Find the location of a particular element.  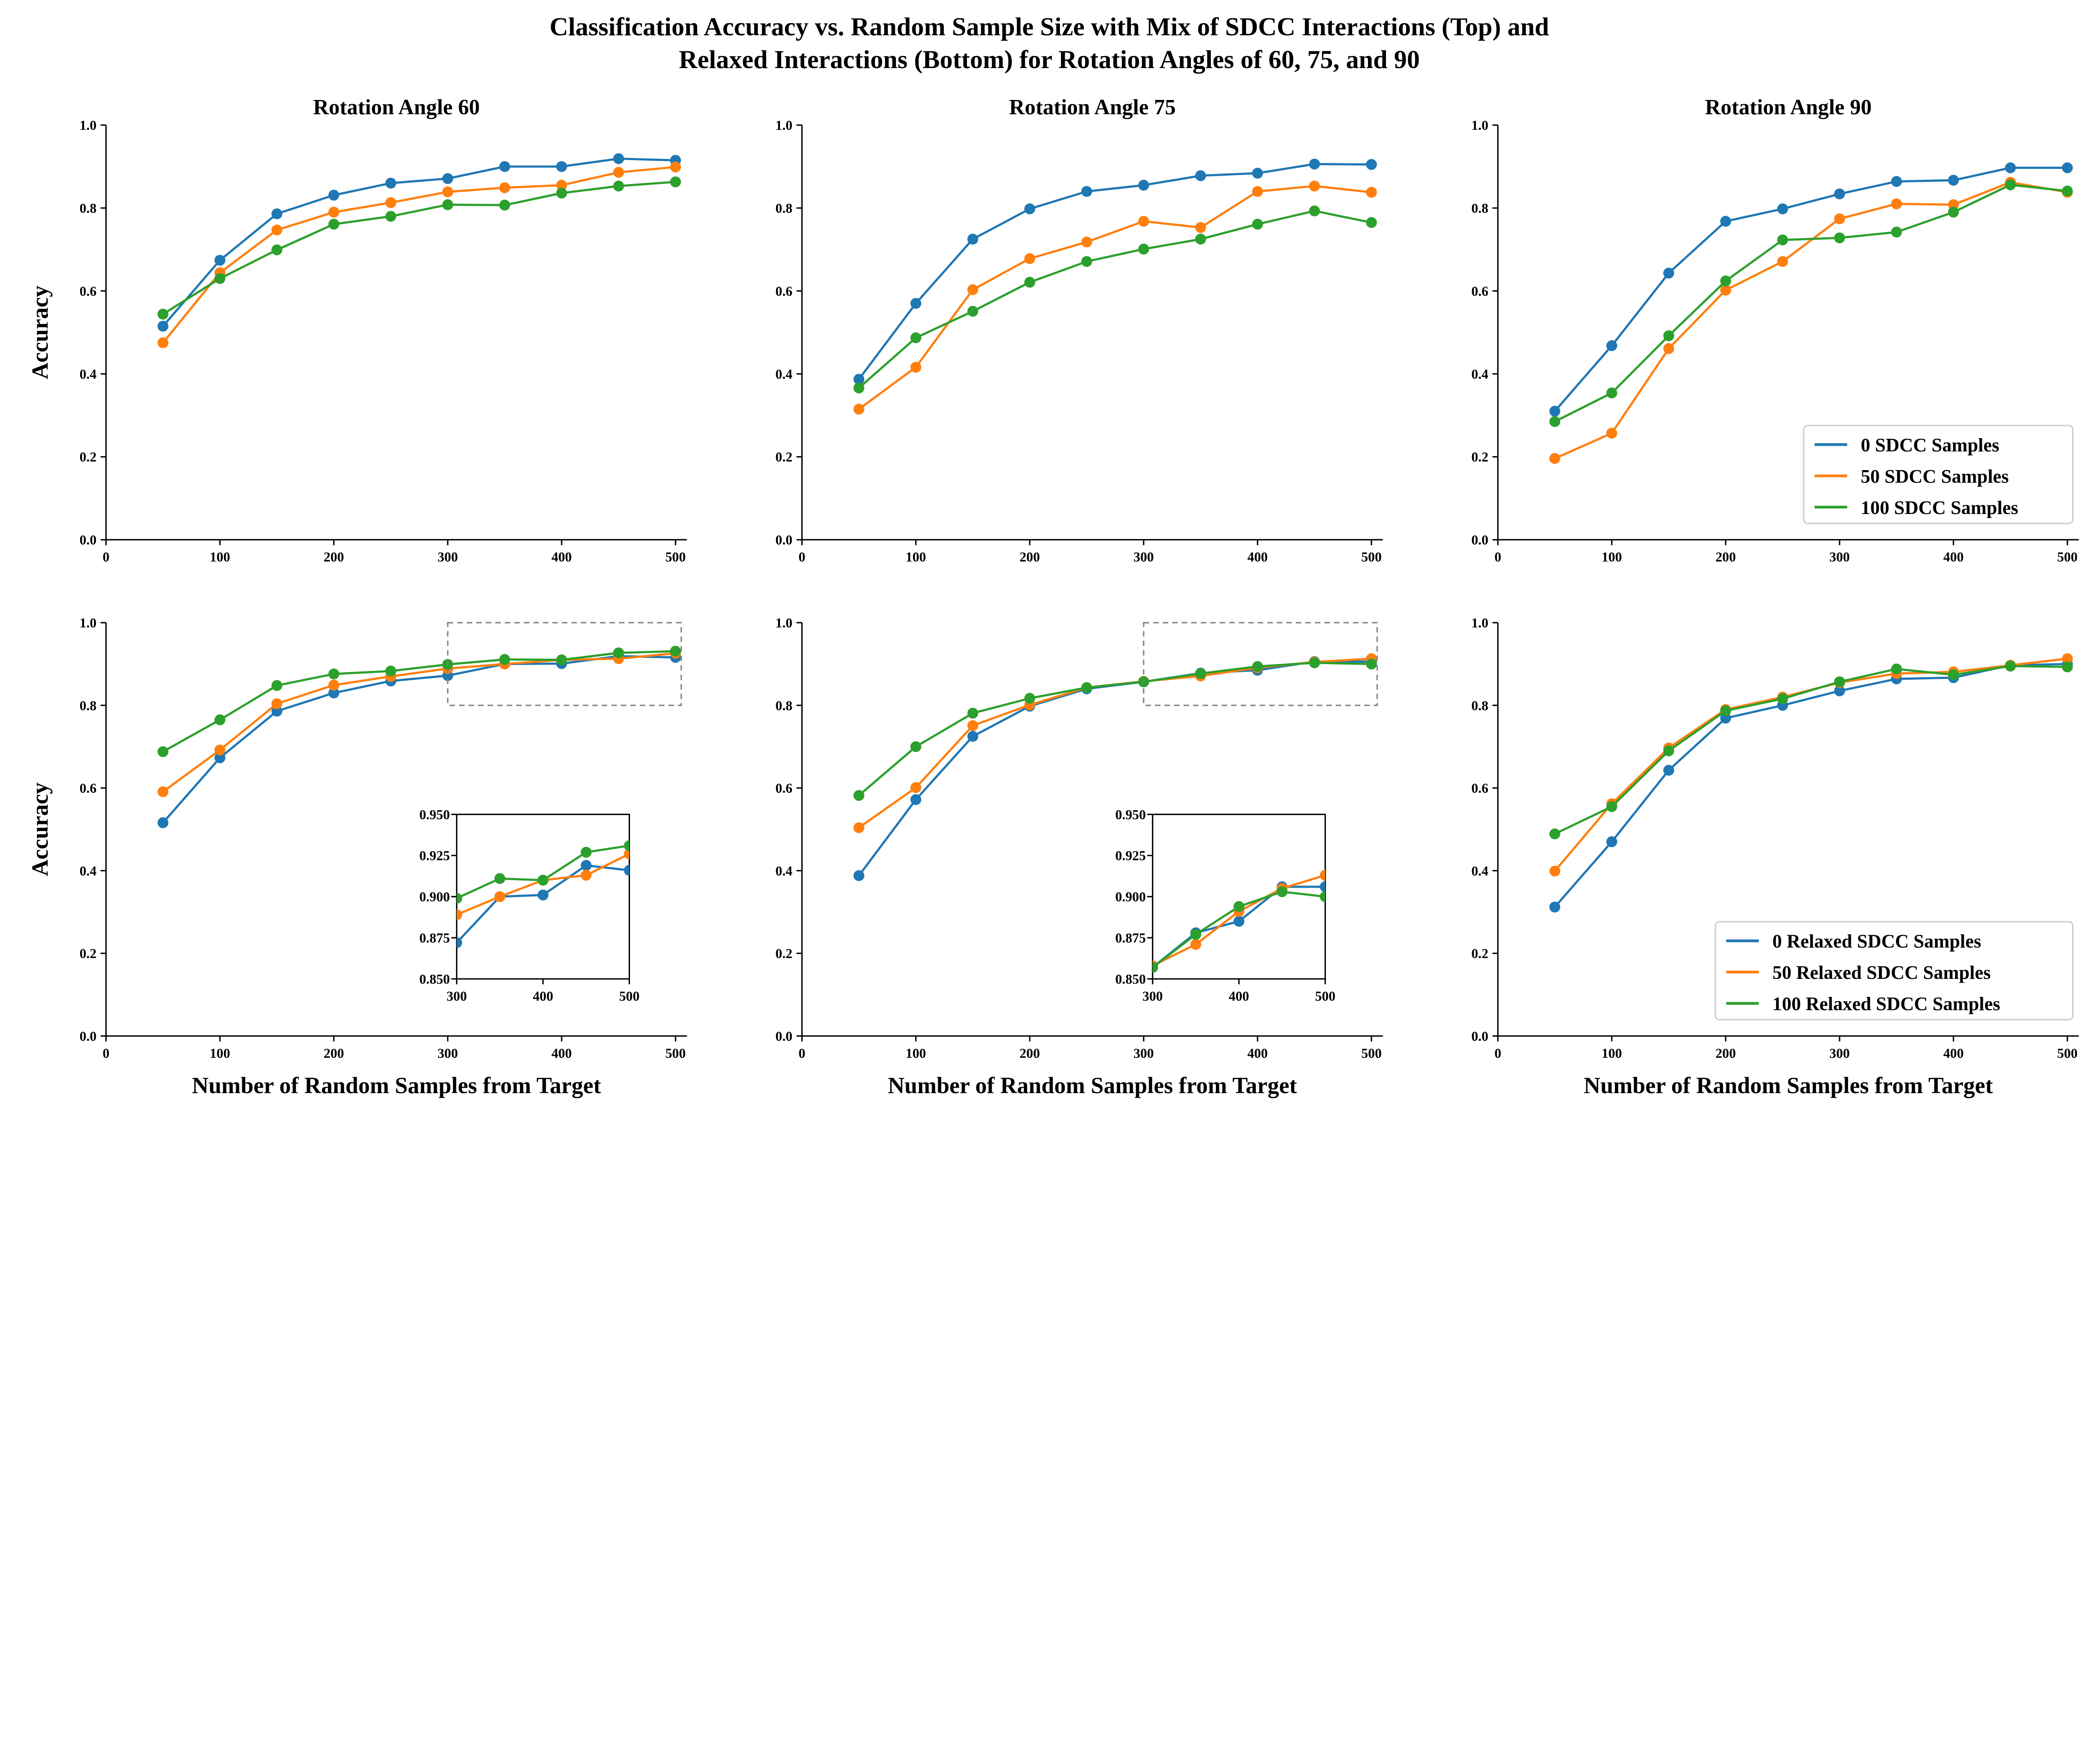

x-tick-label: 200 is located at coordinates (1725, 557).